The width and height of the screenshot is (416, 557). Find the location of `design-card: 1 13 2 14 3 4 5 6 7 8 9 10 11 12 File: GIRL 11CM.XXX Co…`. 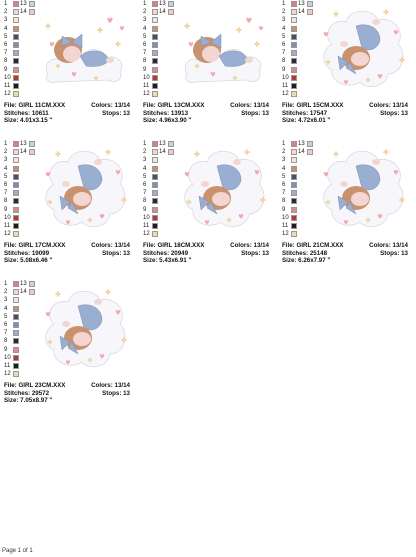

design-card: 1 13 2 14 3 4 5 6 7 8 9 10 11 12 File: GIRL 11CM.XXX Co… is located at coordinates (66, 70).